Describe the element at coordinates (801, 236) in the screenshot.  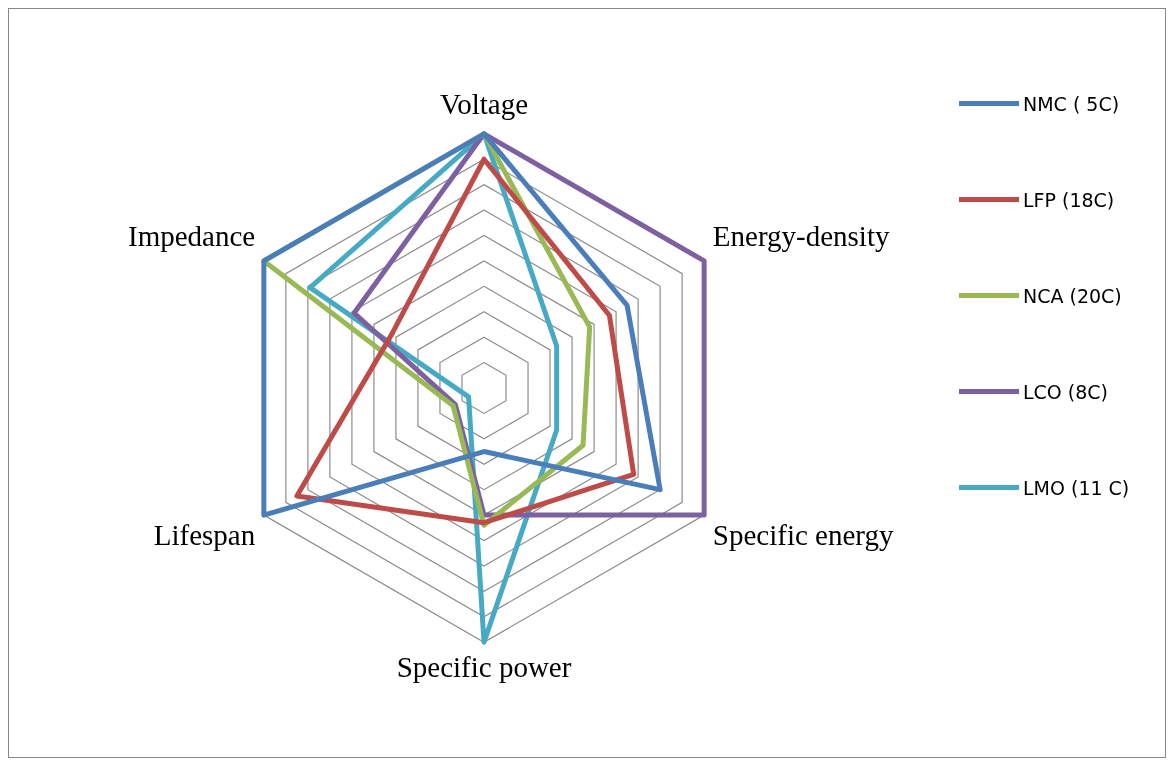
I see `spoke-label: Energy-density` at that location.